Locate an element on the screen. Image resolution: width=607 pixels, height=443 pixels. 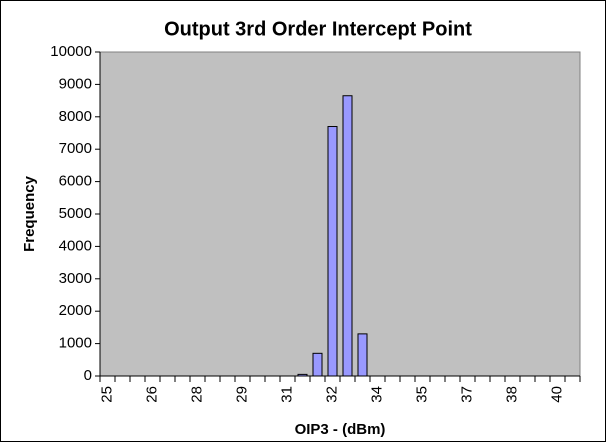
y-tick-label: 5000 is located at coordinates (75, 213).